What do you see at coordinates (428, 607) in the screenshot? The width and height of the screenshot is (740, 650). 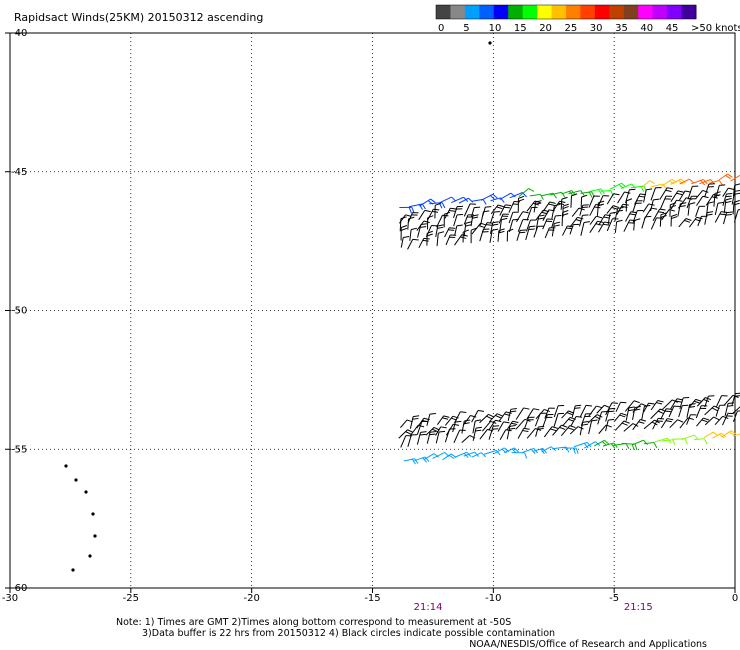 I see `pass-time-label: 21:14` at bounding box center [428, 607].